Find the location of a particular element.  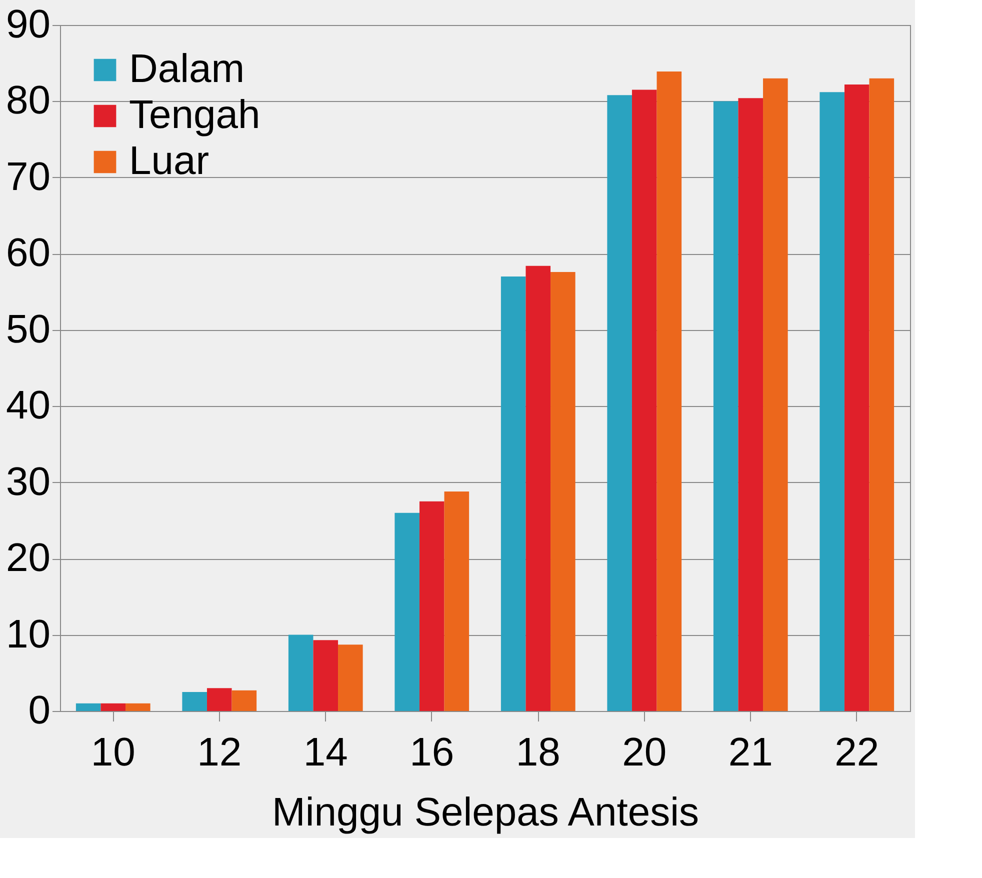

y-tick-label: 90 is located at coordinates (28, 24).